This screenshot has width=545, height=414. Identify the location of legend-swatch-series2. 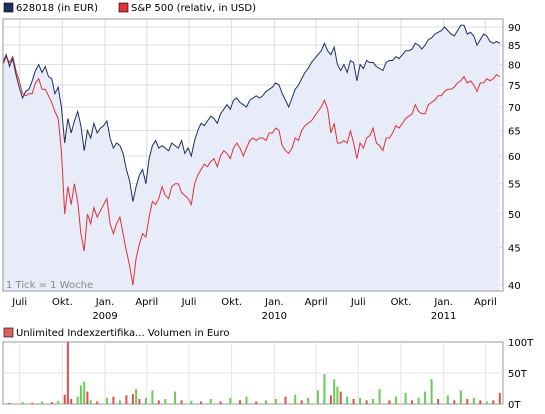
(123, 7).